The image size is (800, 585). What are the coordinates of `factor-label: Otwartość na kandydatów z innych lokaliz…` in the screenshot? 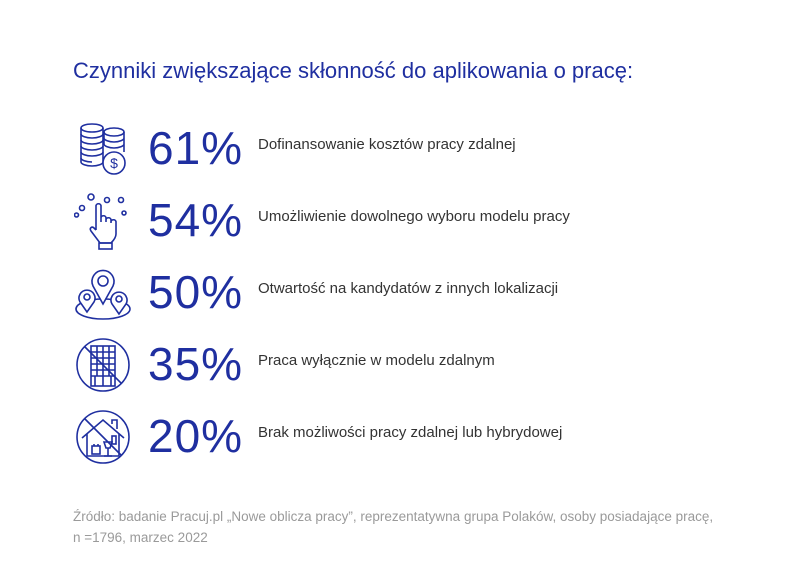 It's located at (408, 288).